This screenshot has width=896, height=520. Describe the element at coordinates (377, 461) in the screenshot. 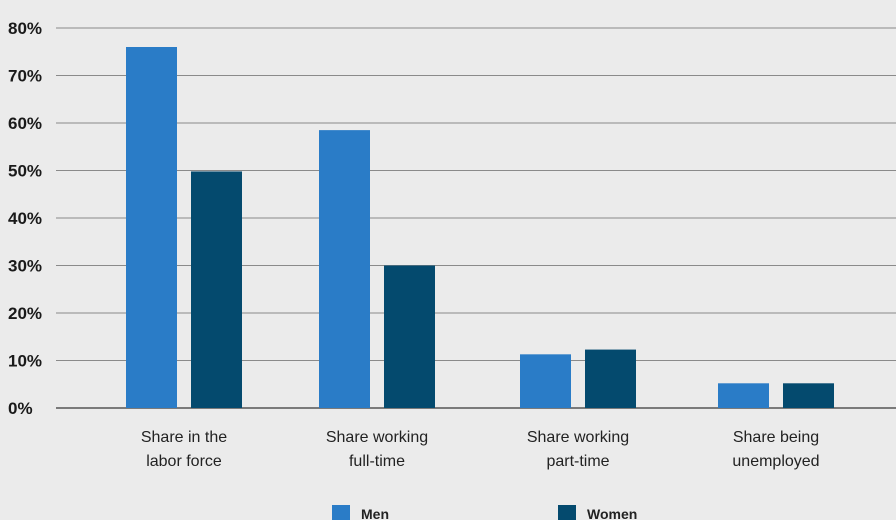

I see `x-category-label: full-time` at that location.